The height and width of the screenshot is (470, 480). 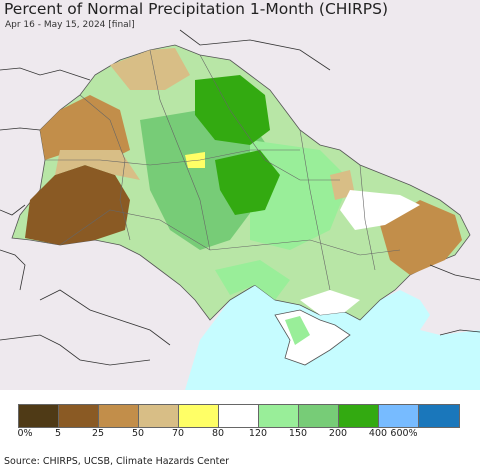 What do you see at coordinates (70, 25) in the screenshot?
I see `map-subtitle: Apr 16 - May 15, 2024 [final]` at bounding box center [70, 25].